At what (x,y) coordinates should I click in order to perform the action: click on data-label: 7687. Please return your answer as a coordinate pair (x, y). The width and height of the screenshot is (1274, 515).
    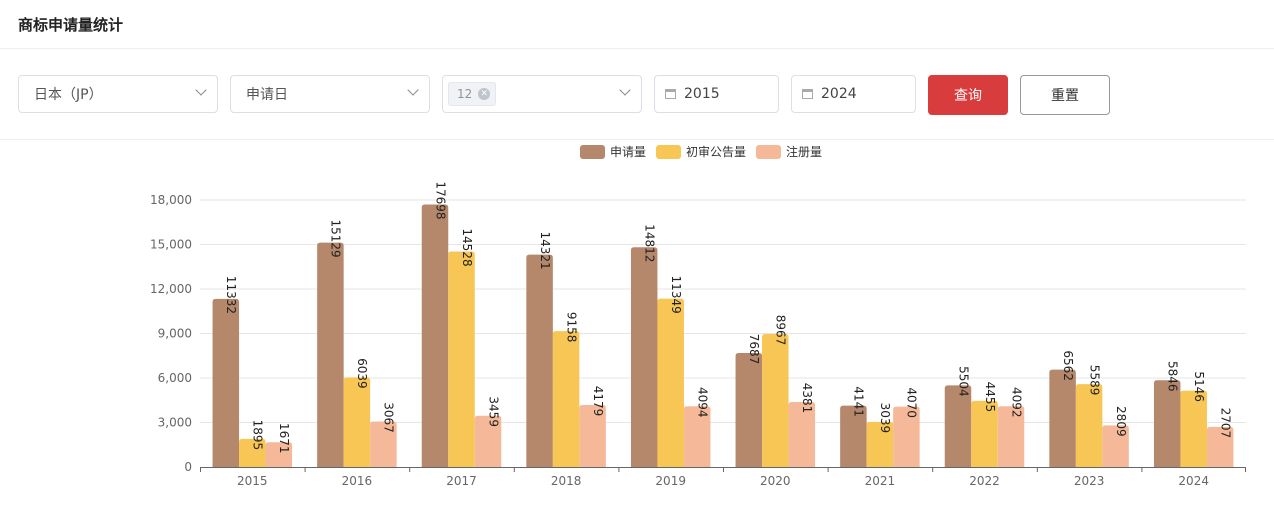
    Looking at the image, I should click on (754, 349).